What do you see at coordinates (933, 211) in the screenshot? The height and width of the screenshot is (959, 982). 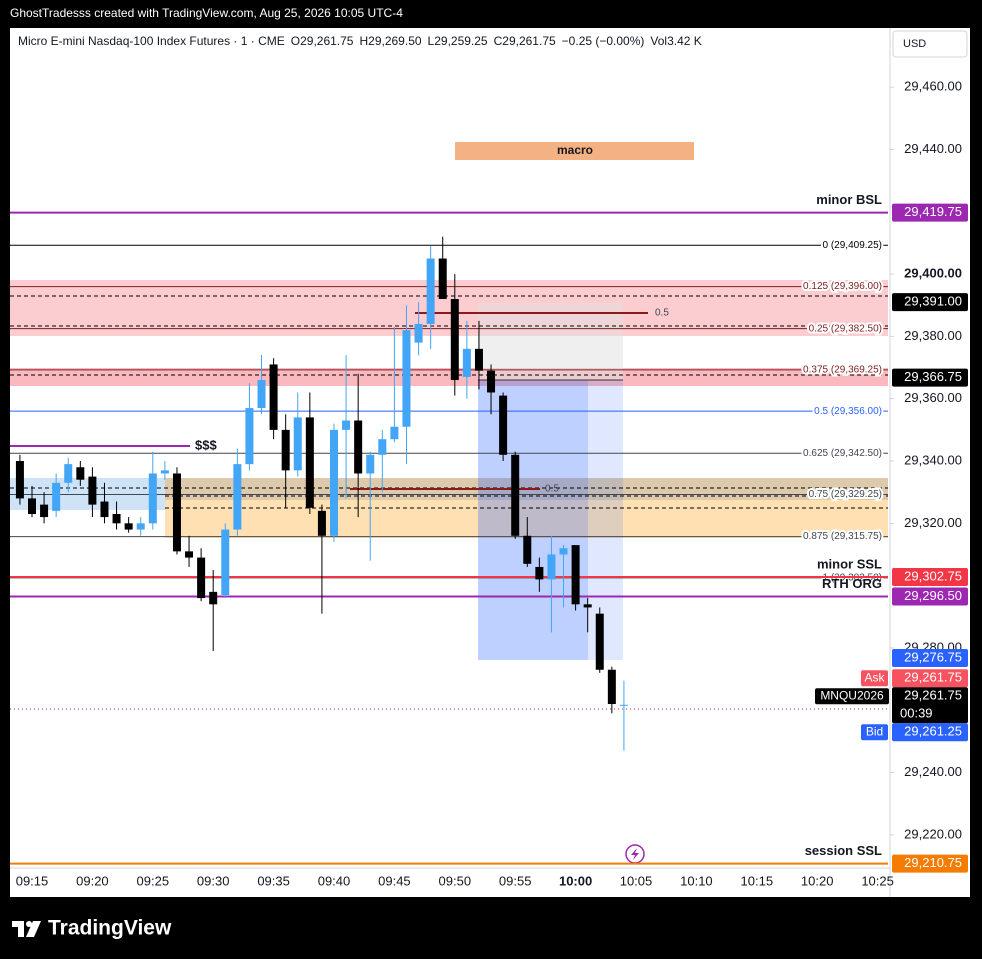 I see `price-badge-label: 29,419.75` at bounding box center [933, 211].